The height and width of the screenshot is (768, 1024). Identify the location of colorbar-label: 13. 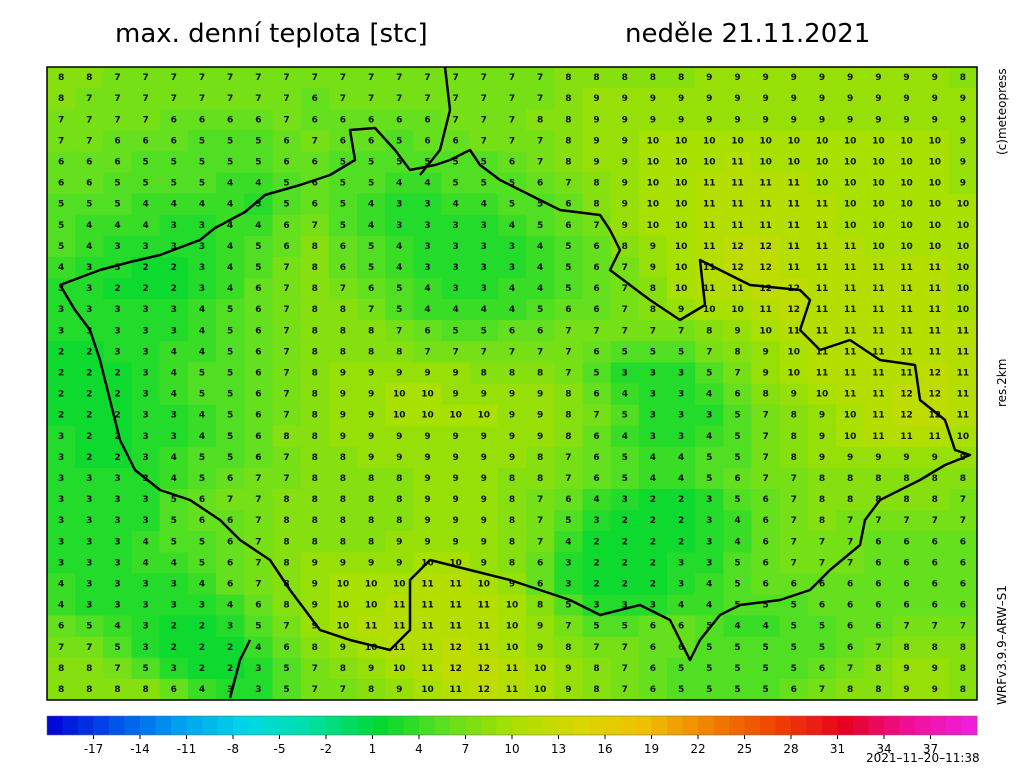
(558, 749).